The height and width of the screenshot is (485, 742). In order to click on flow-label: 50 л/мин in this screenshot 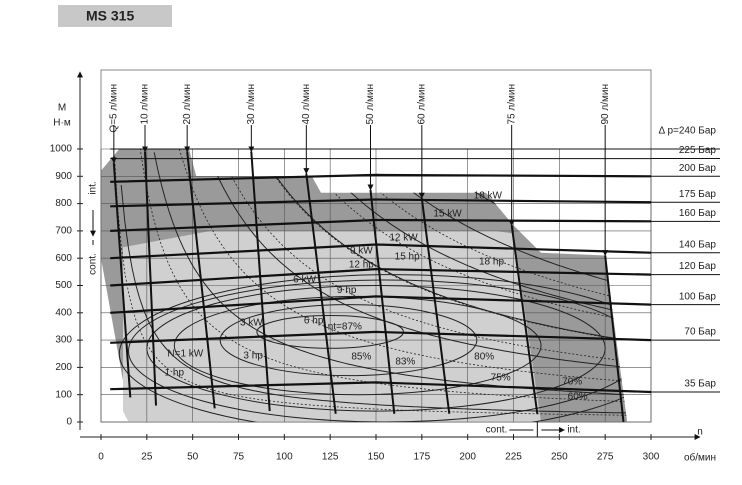, I will do `click(370, 104)`.